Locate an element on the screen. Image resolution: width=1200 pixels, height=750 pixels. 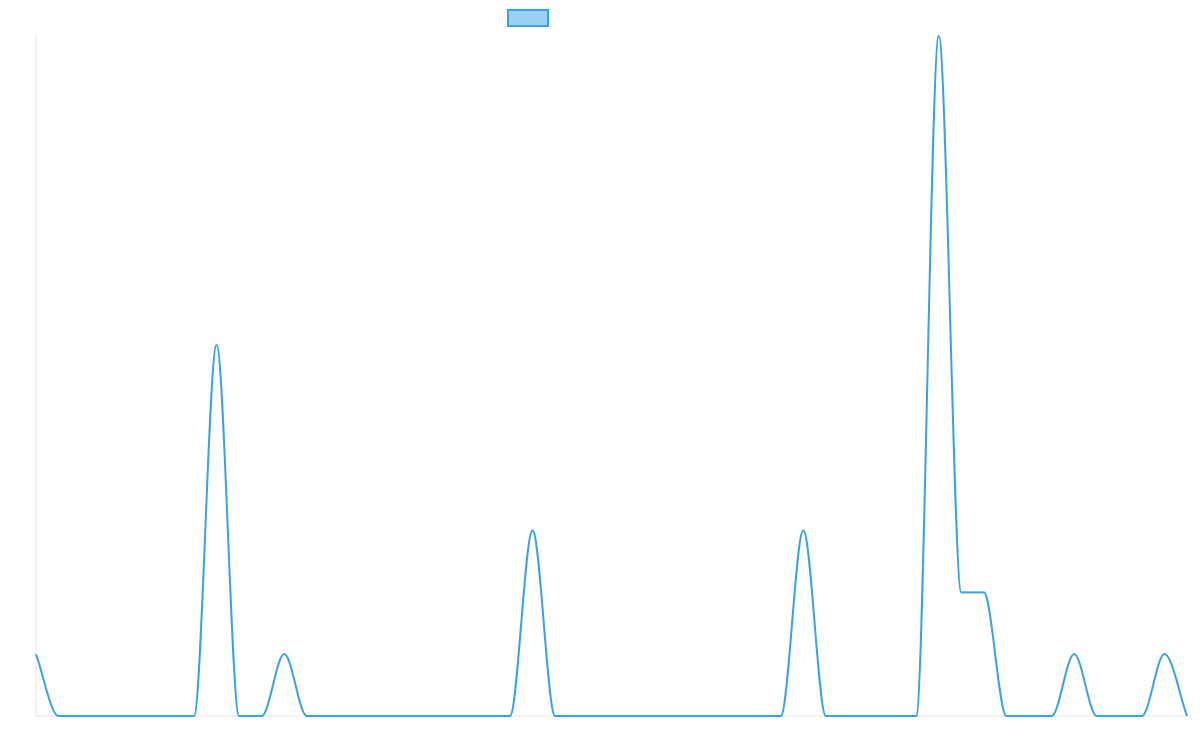
legend is located at coordinates (528, 18).